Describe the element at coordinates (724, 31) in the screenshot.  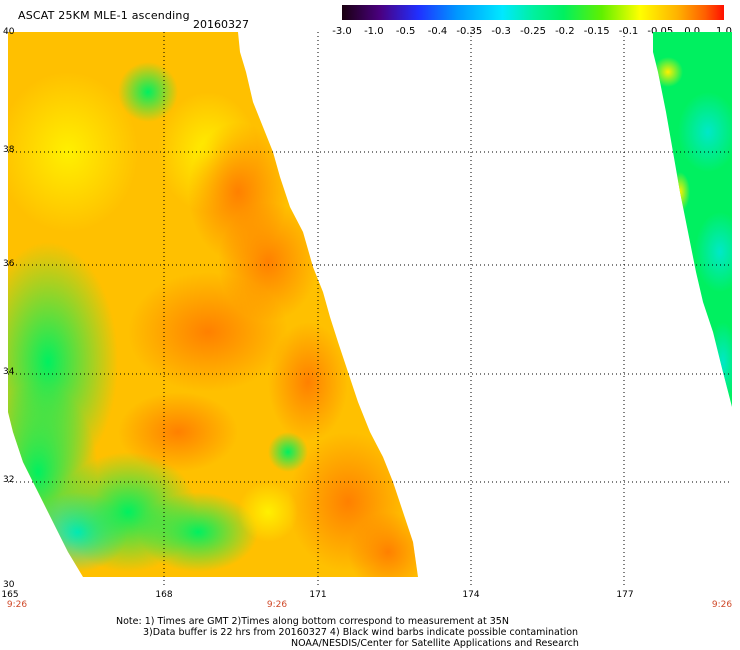
I see `colorbar-label: 1.0` at that location.